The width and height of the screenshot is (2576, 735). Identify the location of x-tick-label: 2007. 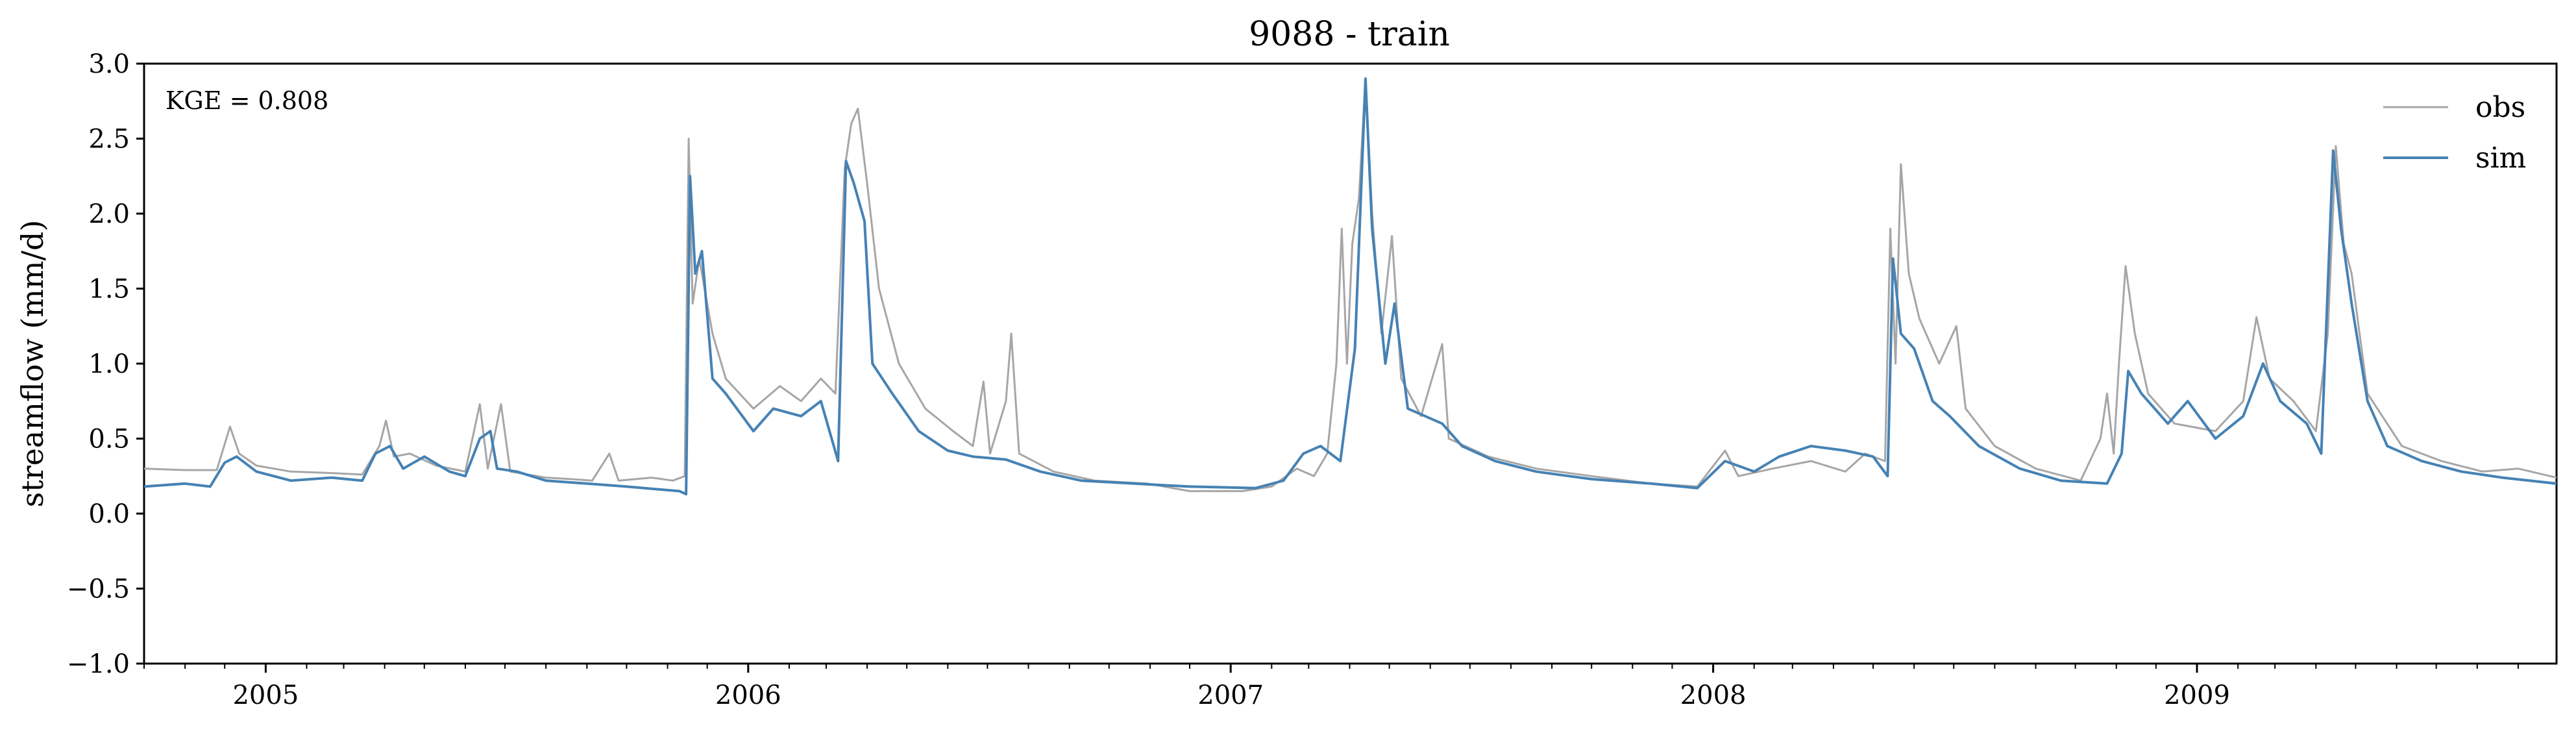
(1230, 695).